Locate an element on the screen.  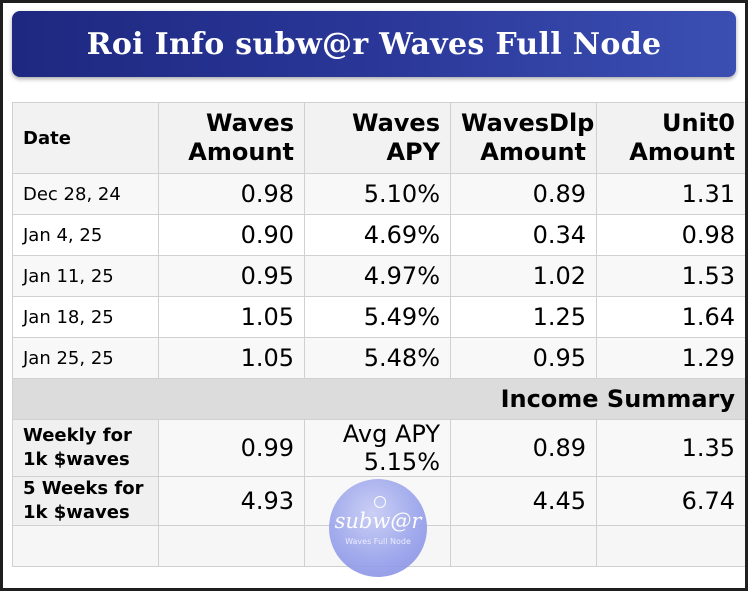
watermark-name: subw@r is located at coordinates (378, 521).